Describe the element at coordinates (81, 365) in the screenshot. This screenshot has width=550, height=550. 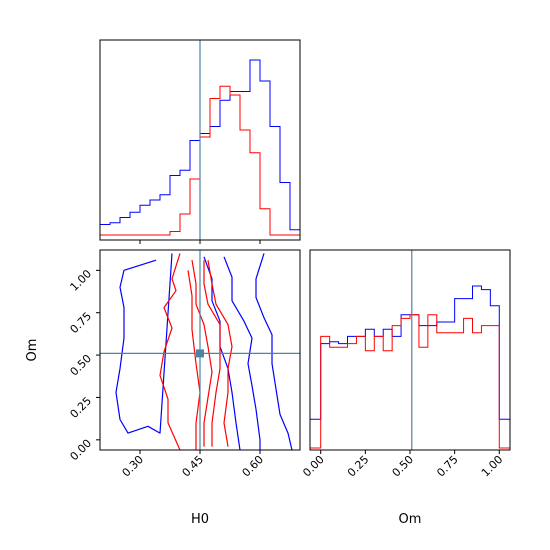
I see `y-tick-label: 0.50` at that location.